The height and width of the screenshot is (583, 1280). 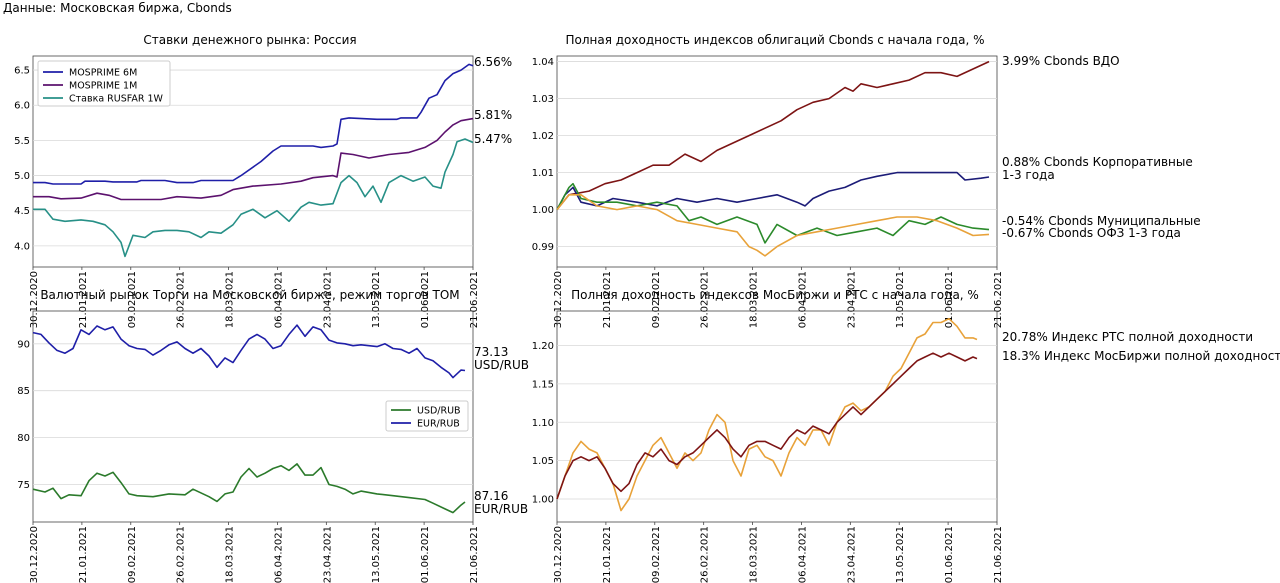 What do you see at coordinates (493, 139) in the screenshot?
I see `series-end-label: 5.47%` at bounding box center [493, 139].